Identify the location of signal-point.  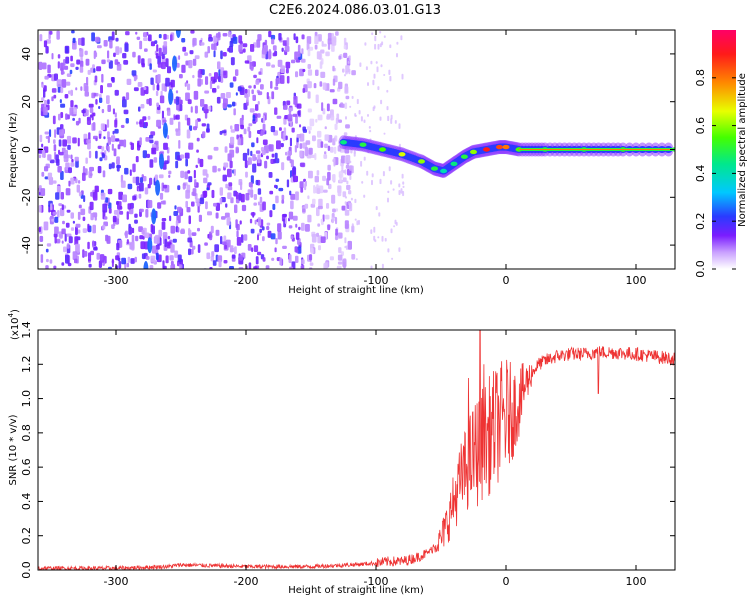
(454, 163).